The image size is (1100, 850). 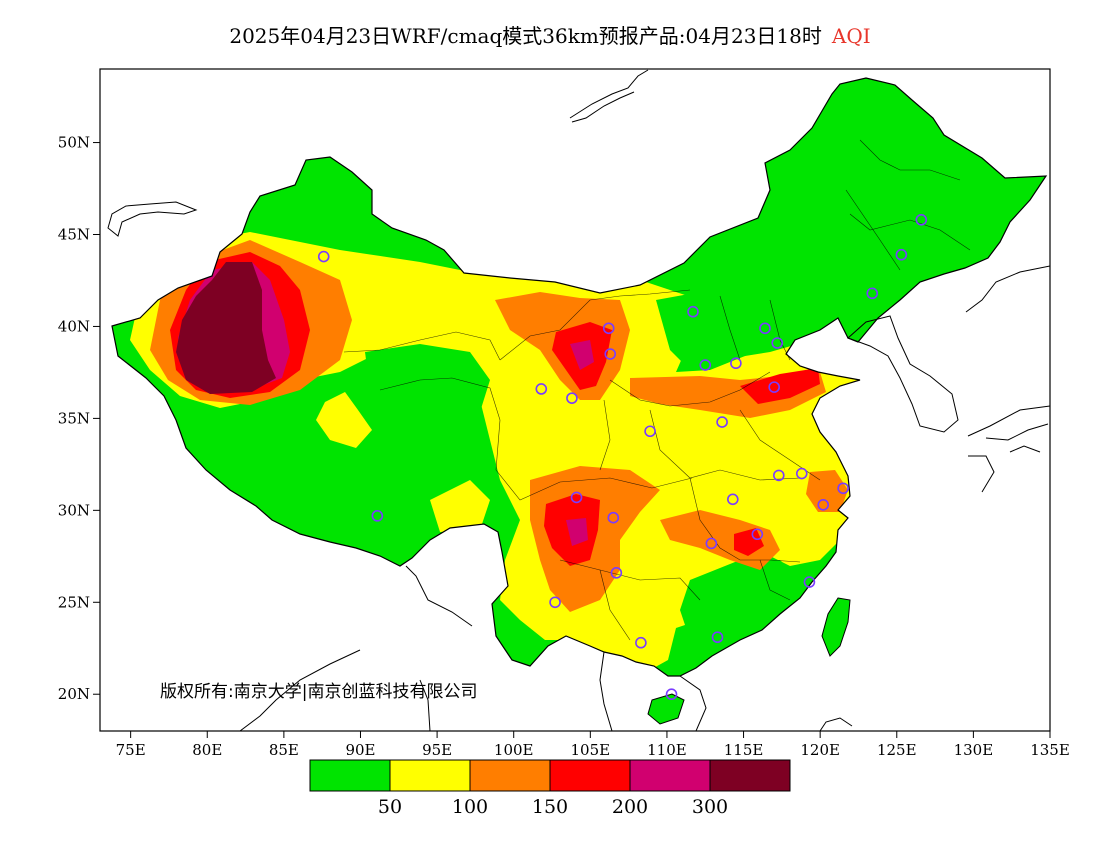 I want to click on legend-label: 100, so click(x=470, y=807).